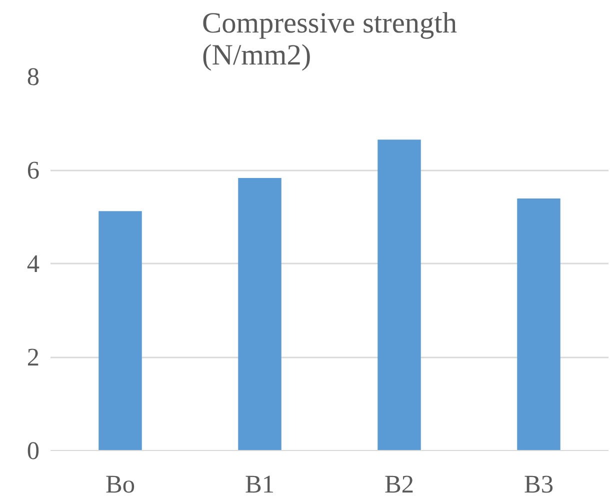 The image size is (610, 501). Describe the element at coordinates (330, 40) in the screenshot. I see `chart-title: Compressive strength (N/mm2)` at that location.